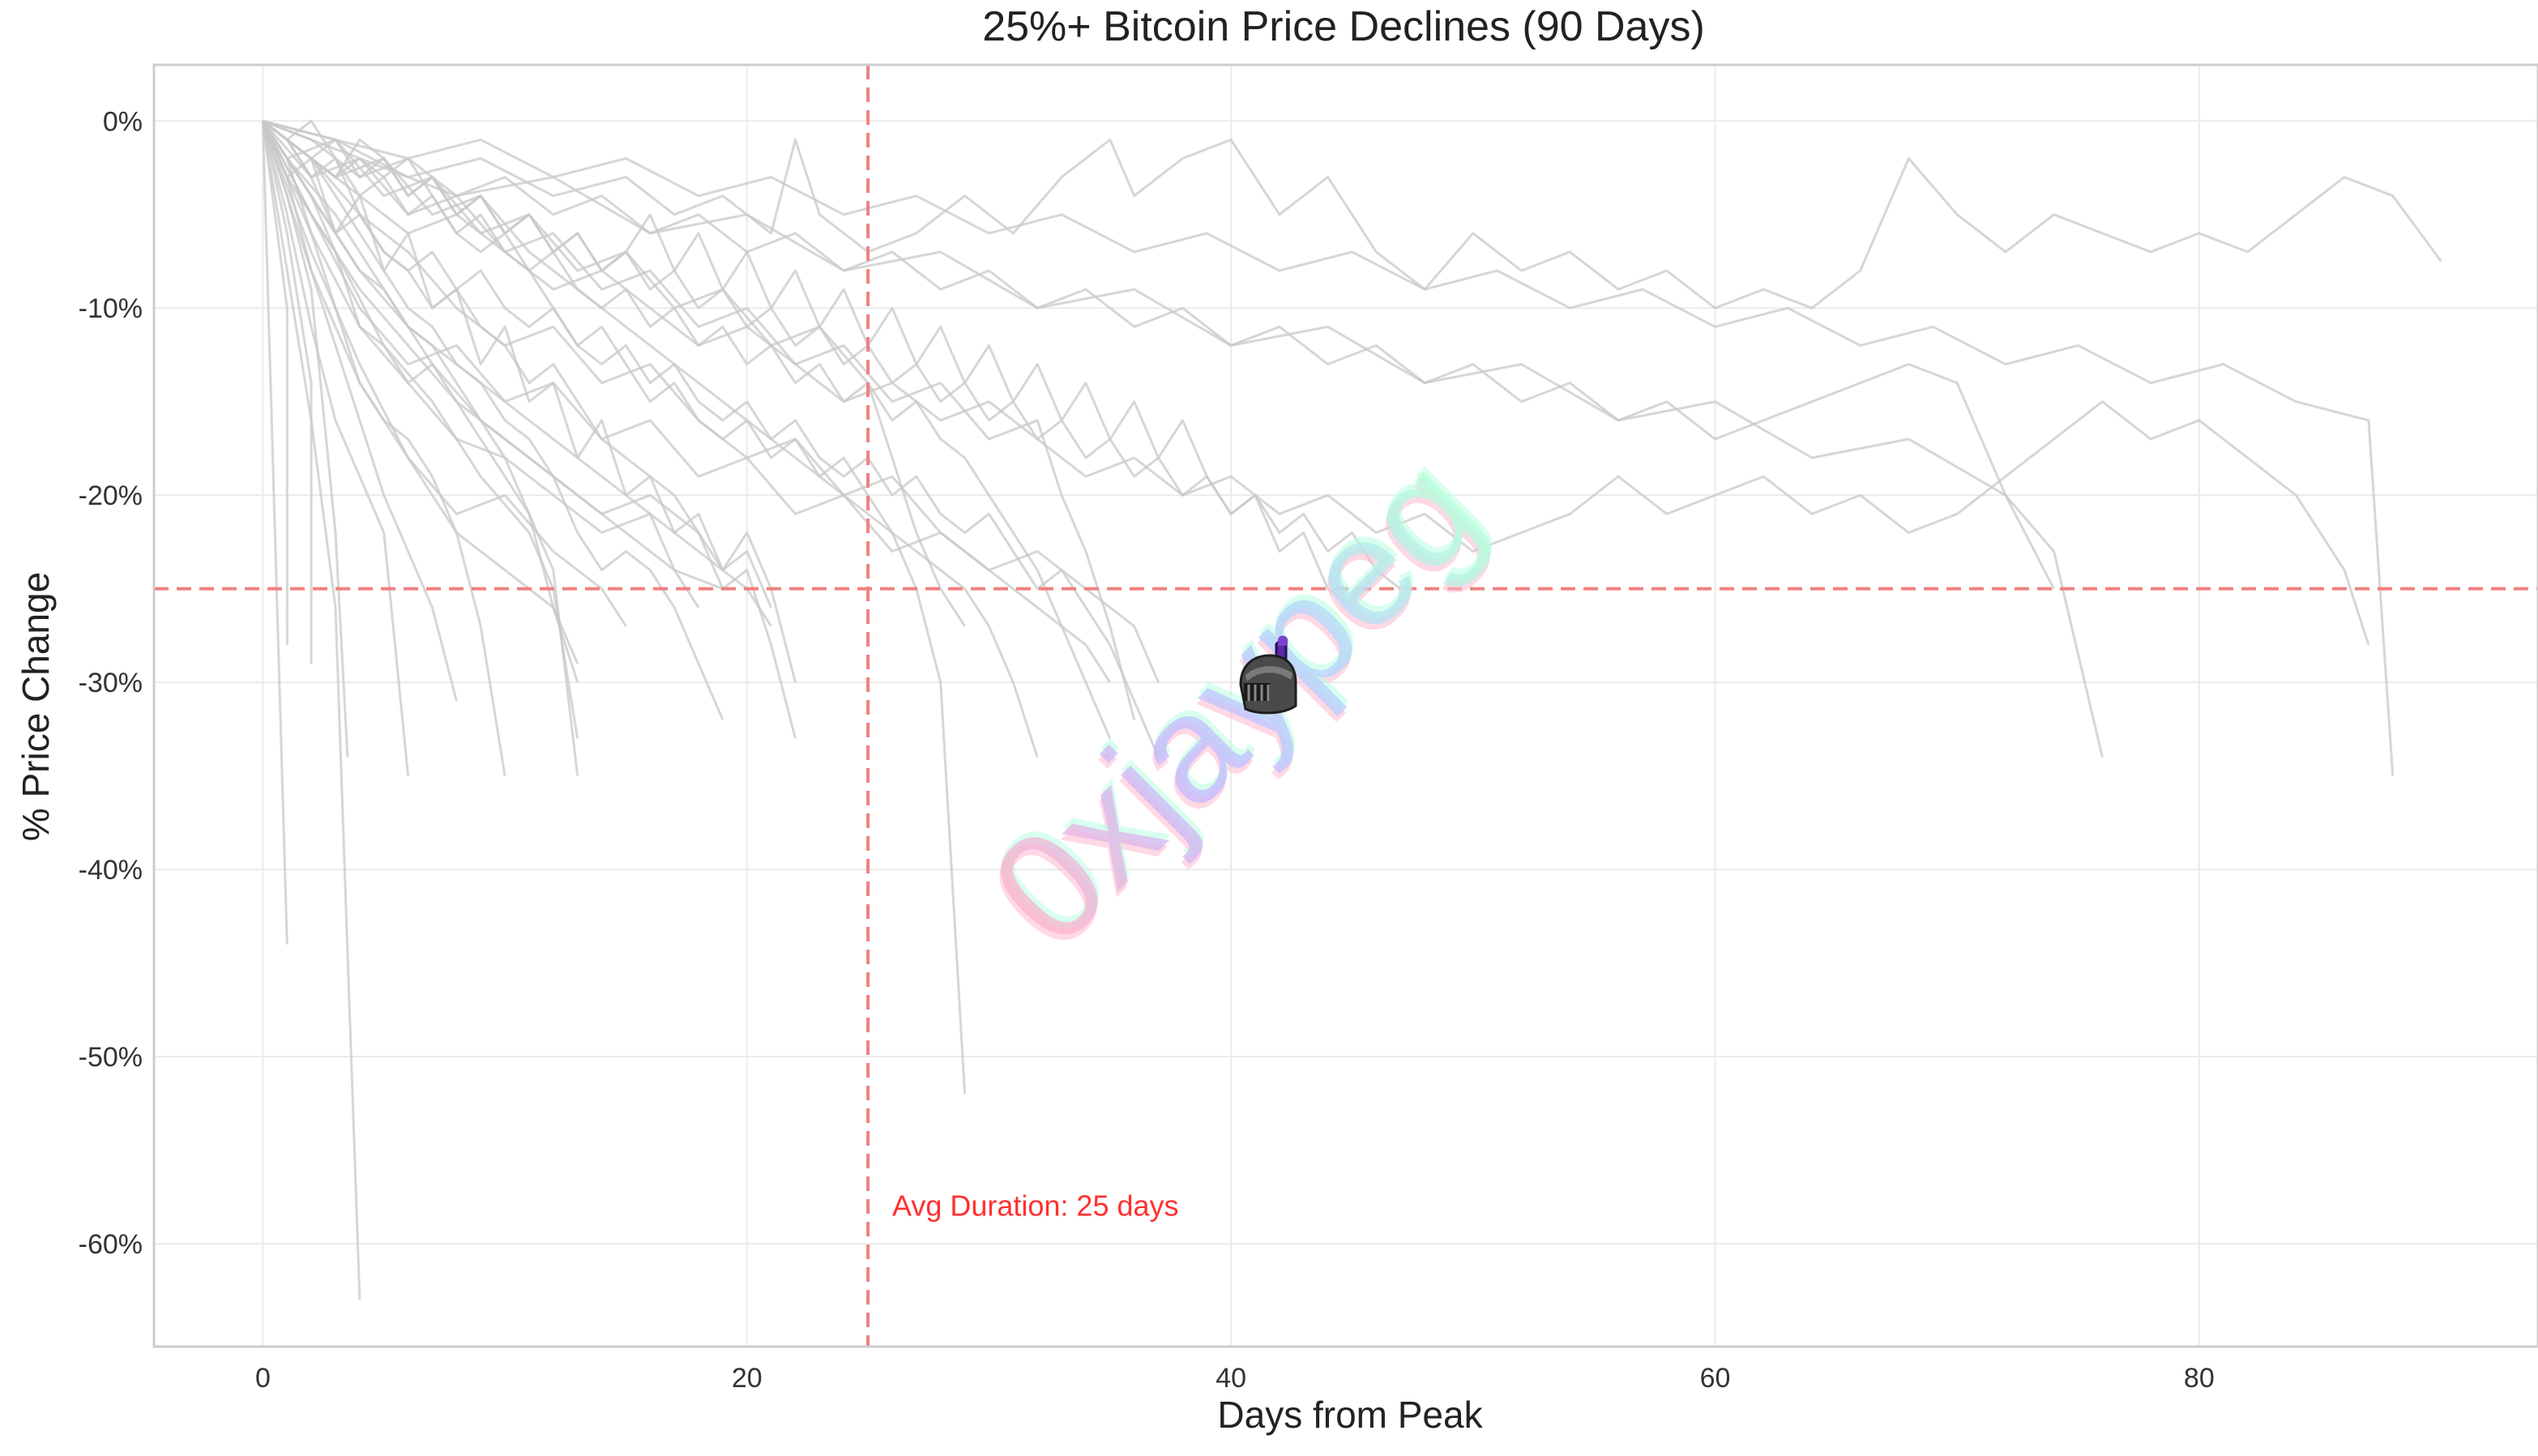  What do you see at coordinates (2199, 1379) in the screenshot?
I see `x-tick-label-4: 80` at bounding box center [2199, 1379].